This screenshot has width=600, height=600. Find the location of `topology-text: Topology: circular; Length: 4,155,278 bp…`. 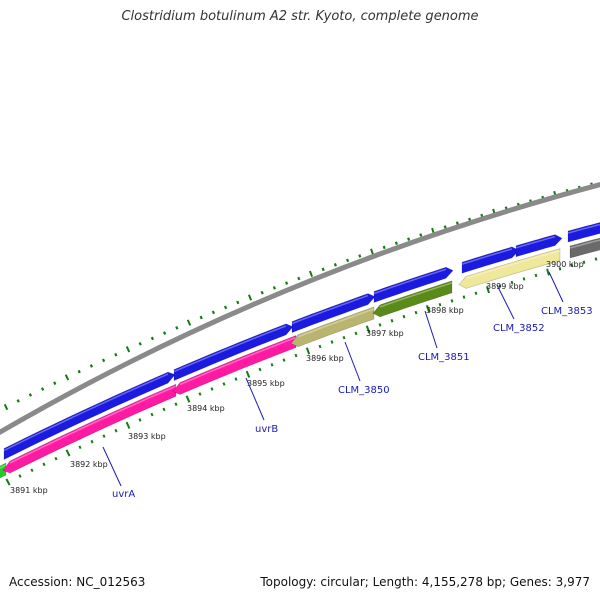

topology-text: Topology: circular; Length: 4,155,278 bp… is located at coordinates (425, 582).